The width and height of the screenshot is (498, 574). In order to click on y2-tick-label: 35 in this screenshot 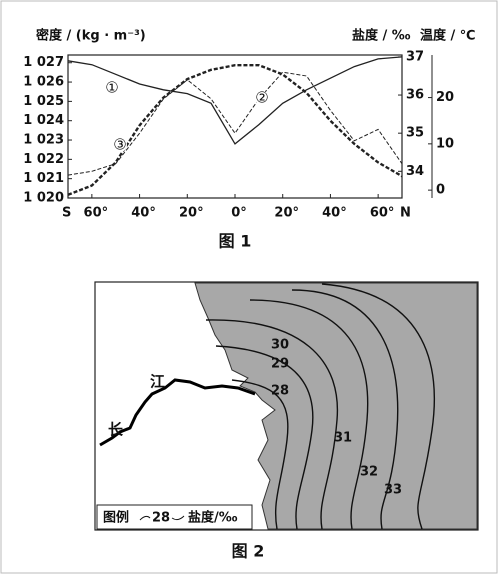, I will do `click(415, 133)`.